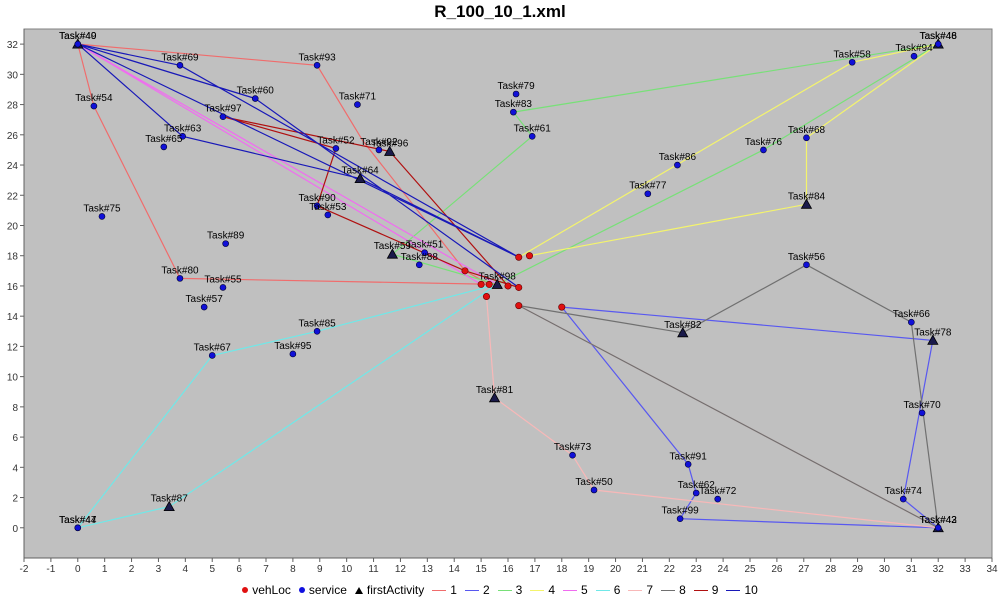 This screenshot has width=1000, height=600. Describe the element at coordinates (831, 569) in the screenshot. I see `x-tick-label: 28` at that location.